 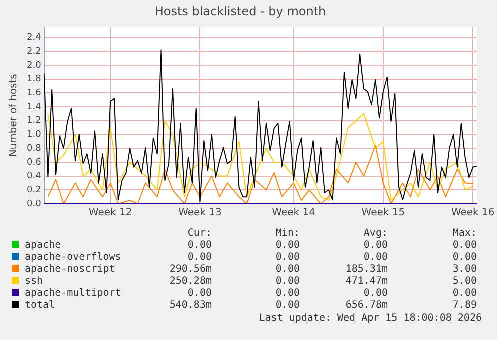 I want to click on y-tick-label: 0.4, so click(x=34, y=177).